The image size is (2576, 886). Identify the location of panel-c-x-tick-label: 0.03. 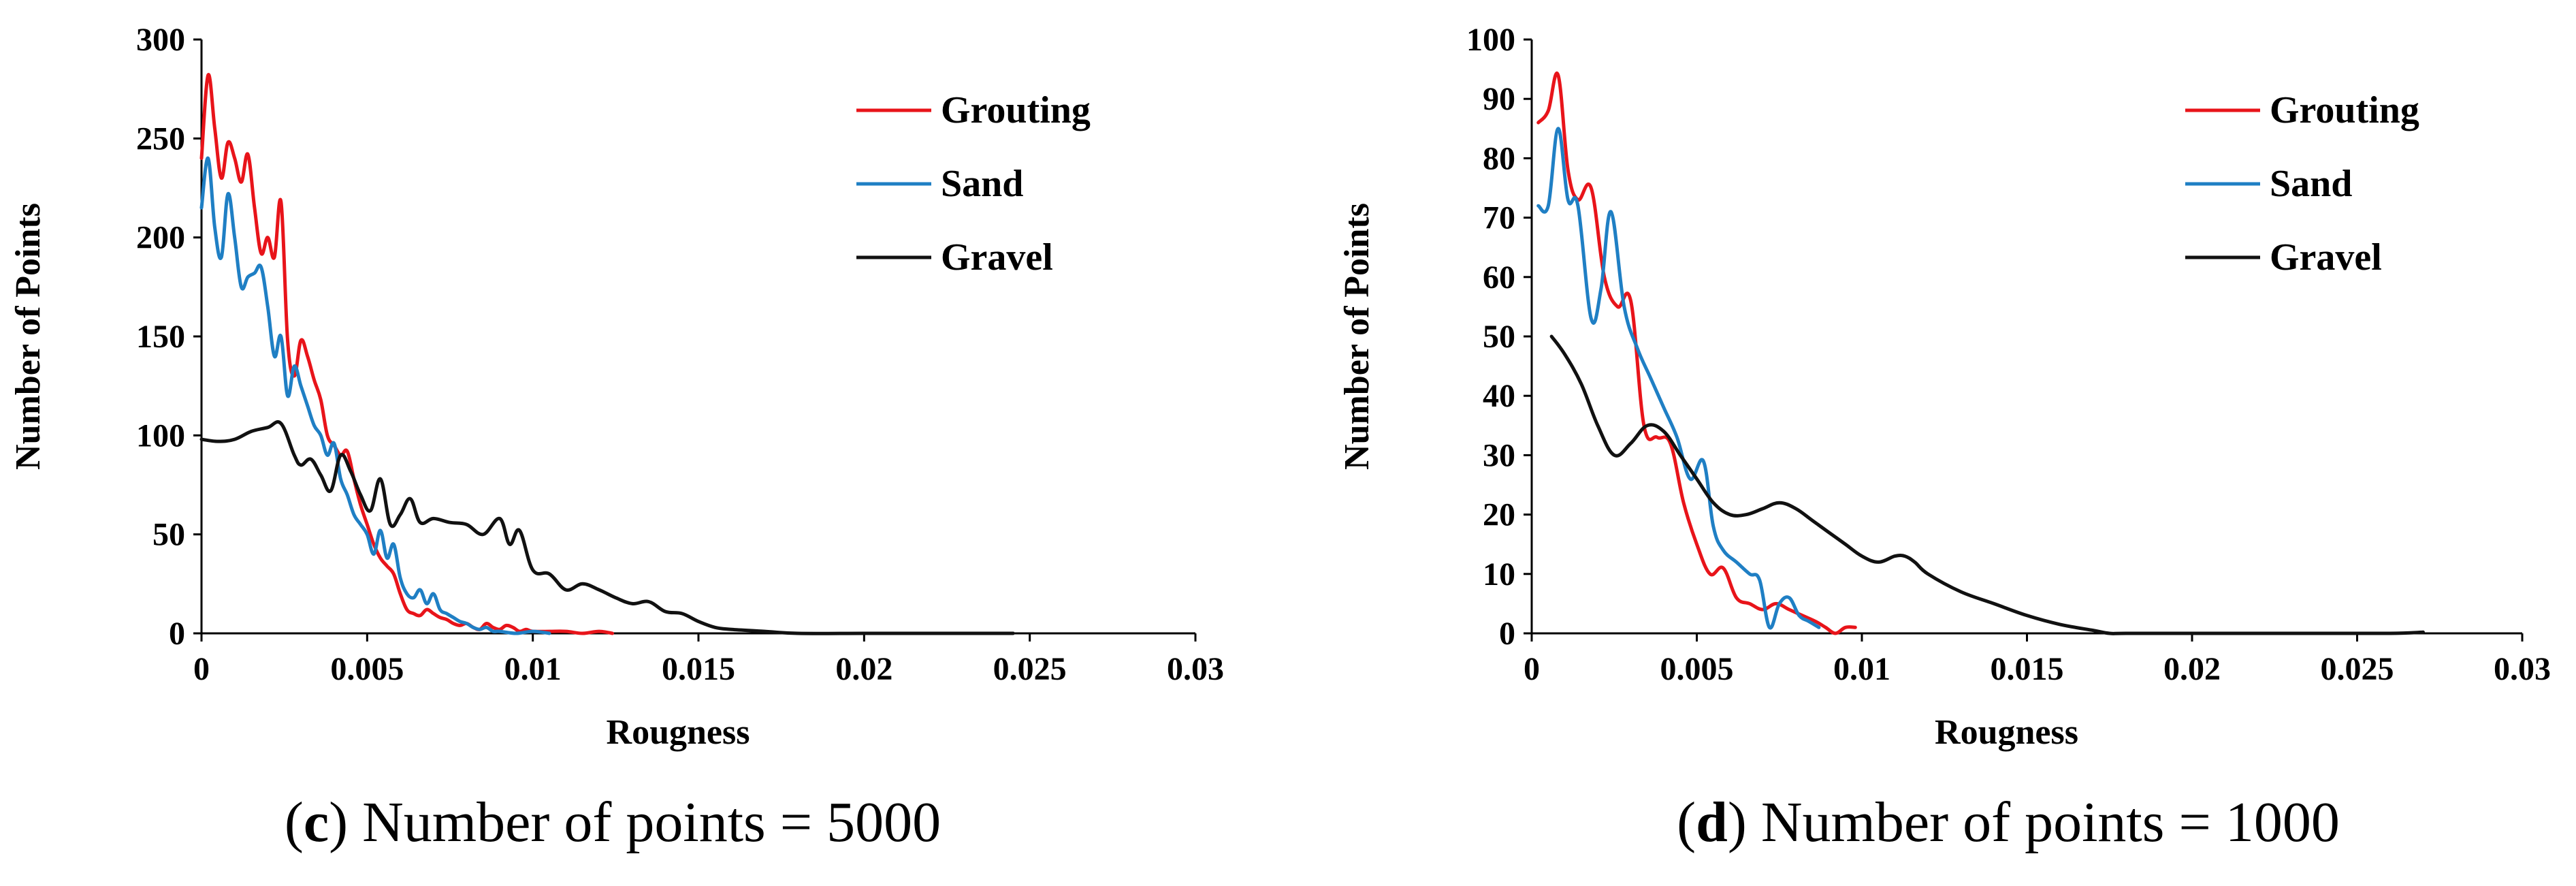
(1196, 669).